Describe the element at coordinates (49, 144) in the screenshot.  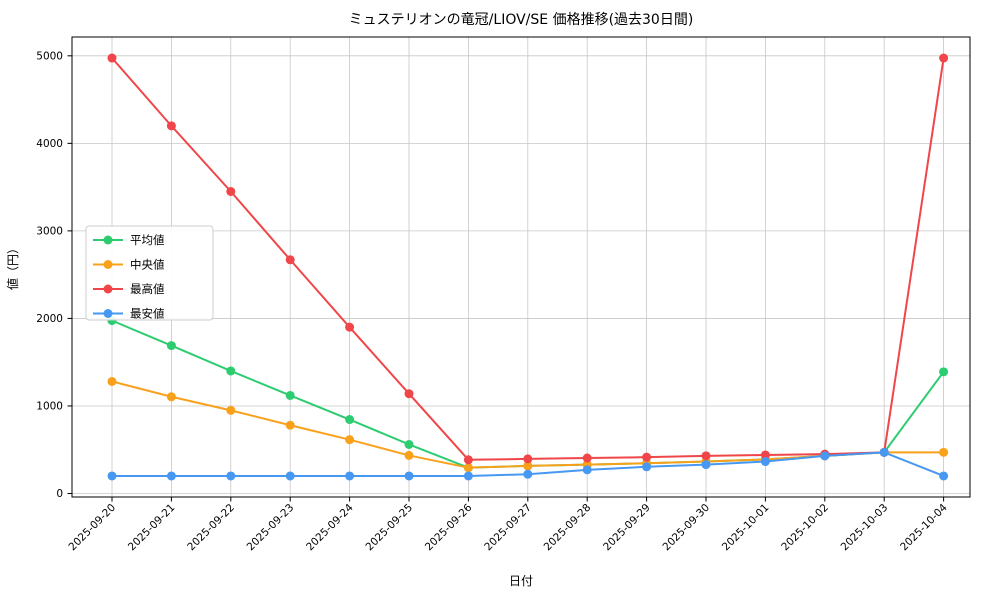
I see `y-tick-label: 4000` at that location.